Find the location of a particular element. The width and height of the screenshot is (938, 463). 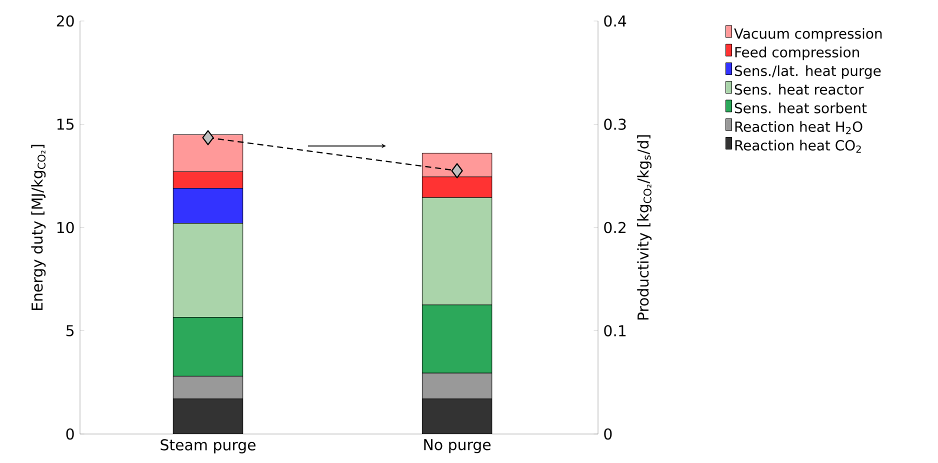

y2-tick-label: 0.2 is located at coordinates (615, 228).